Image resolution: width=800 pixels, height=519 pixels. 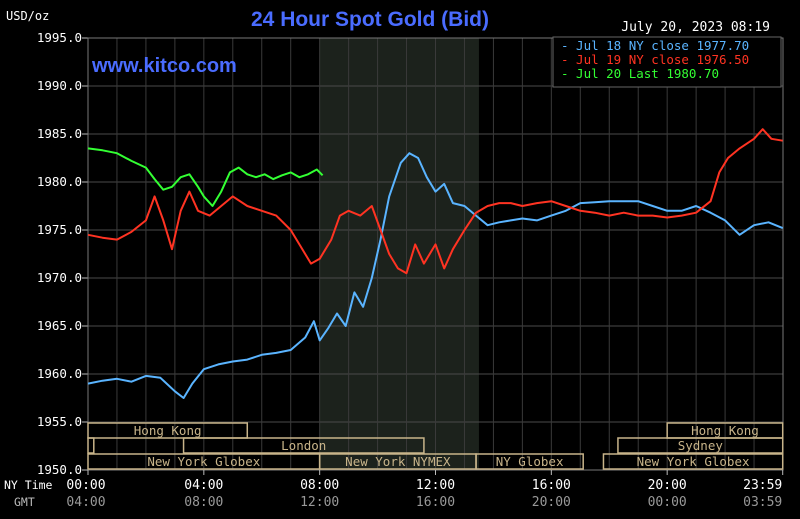 I want to click on y-tick-label: 1960.0, so click(x=59, y=373).